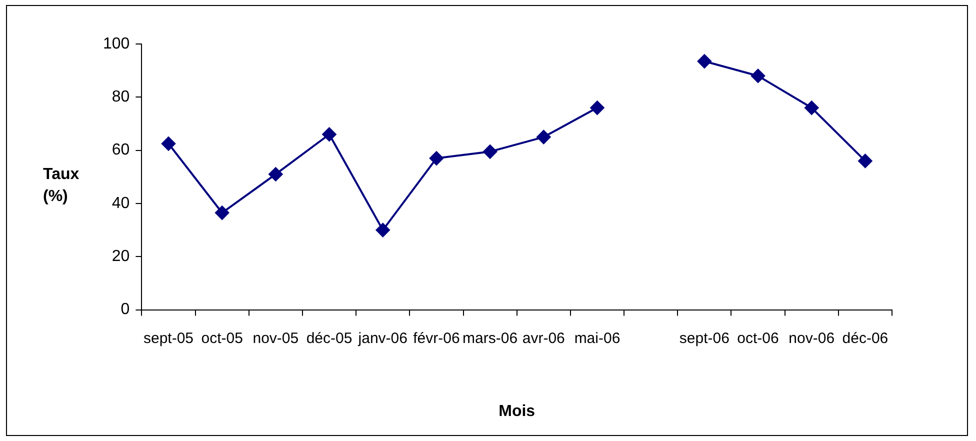 This screenshot has height=441, width=976. Describe the element at coordinates (490, 338) in the screenshot. I see `x-tick-label: mars-06` at that location.